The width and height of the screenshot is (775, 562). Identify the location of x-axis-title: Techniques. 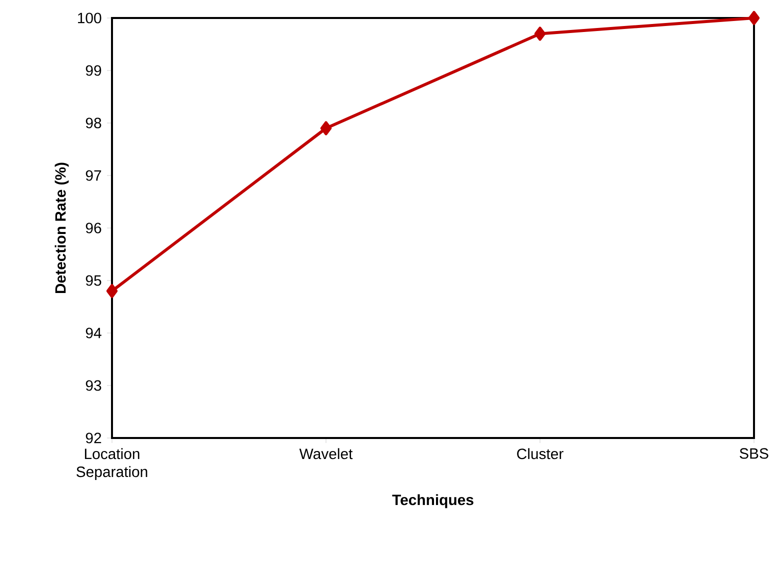
(433, 501).